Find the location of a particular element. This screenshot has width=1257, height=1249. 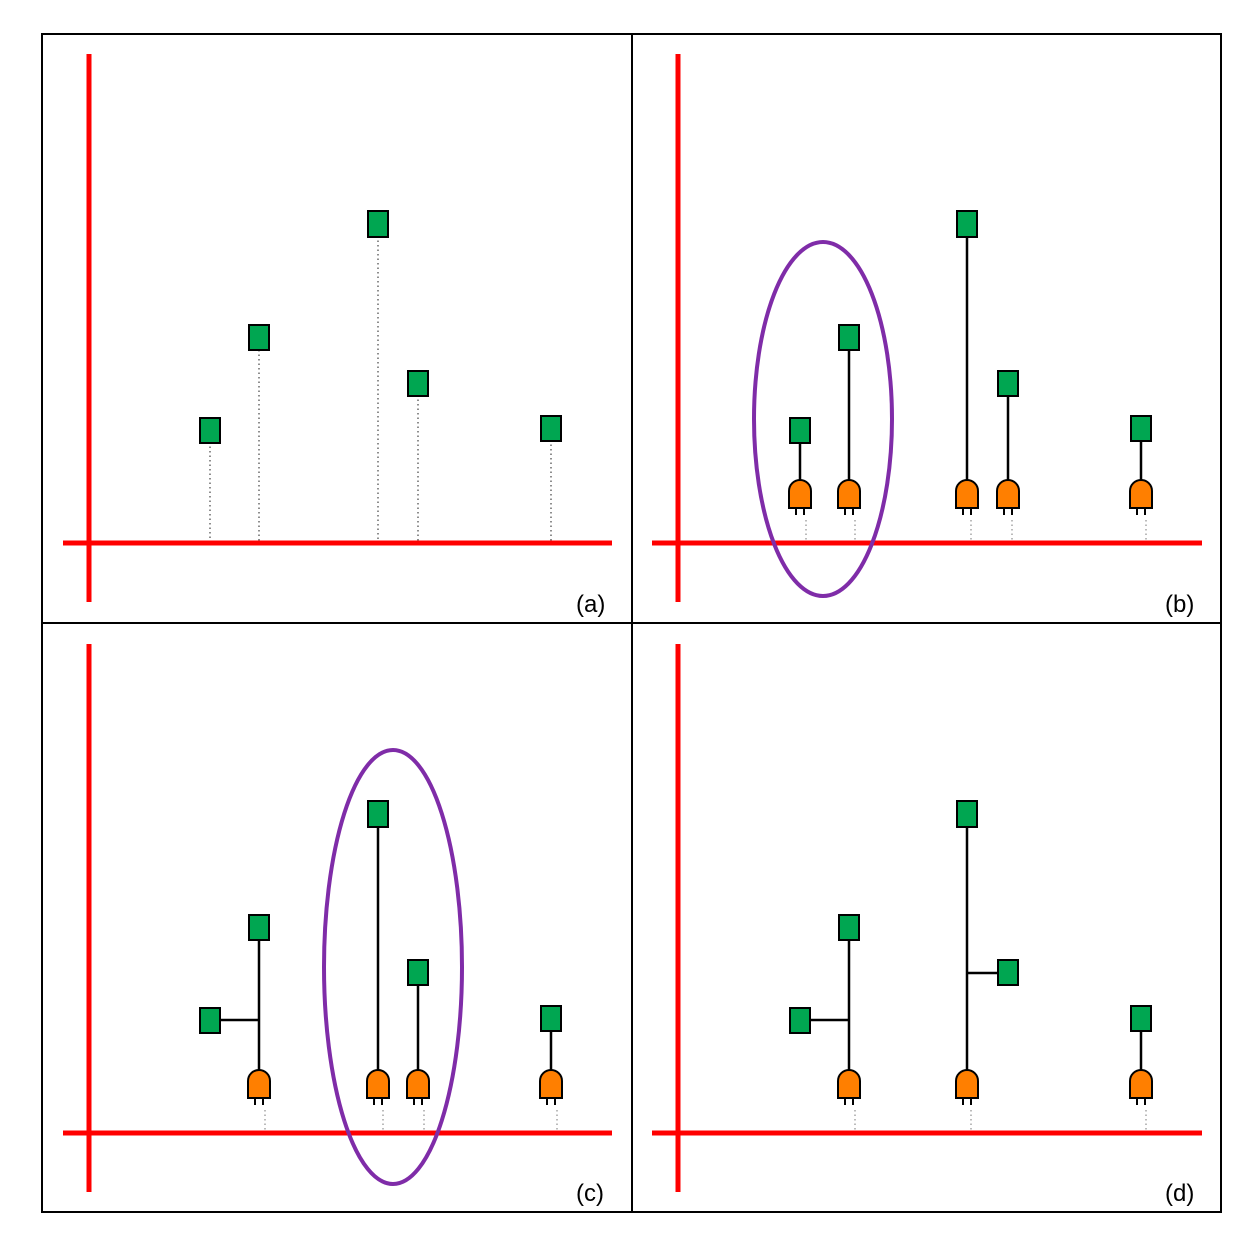

panel-label: (c) is located at coordinates (590, 1193).